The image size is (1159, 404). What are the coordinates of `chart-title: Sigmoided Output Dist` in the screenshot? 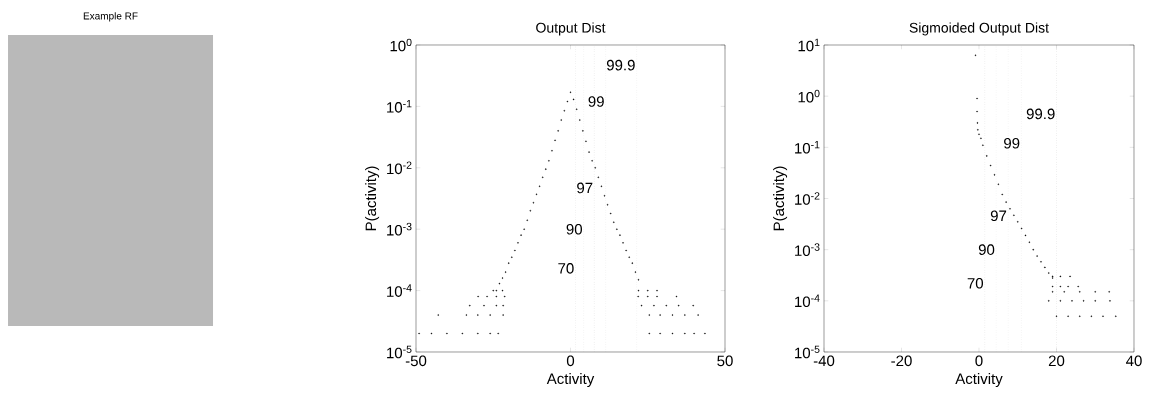 It's located at (979, 29).